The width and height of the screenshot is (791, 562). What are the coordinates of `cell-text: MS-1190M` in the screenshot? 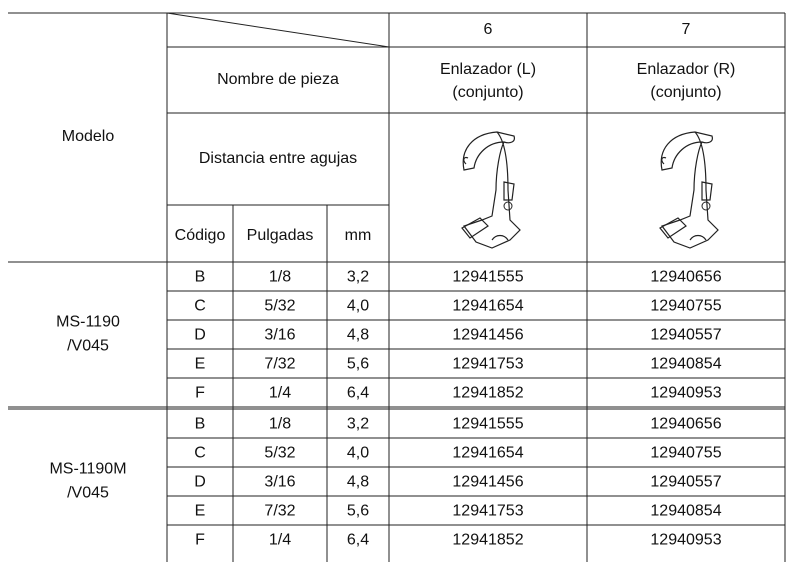 It's located at (87, 469).